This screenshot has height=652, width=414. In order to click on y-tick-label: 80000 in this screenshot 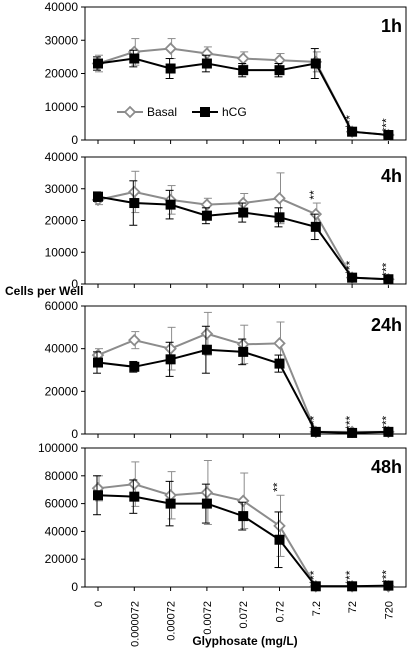, I will do `click(62, 476)`.